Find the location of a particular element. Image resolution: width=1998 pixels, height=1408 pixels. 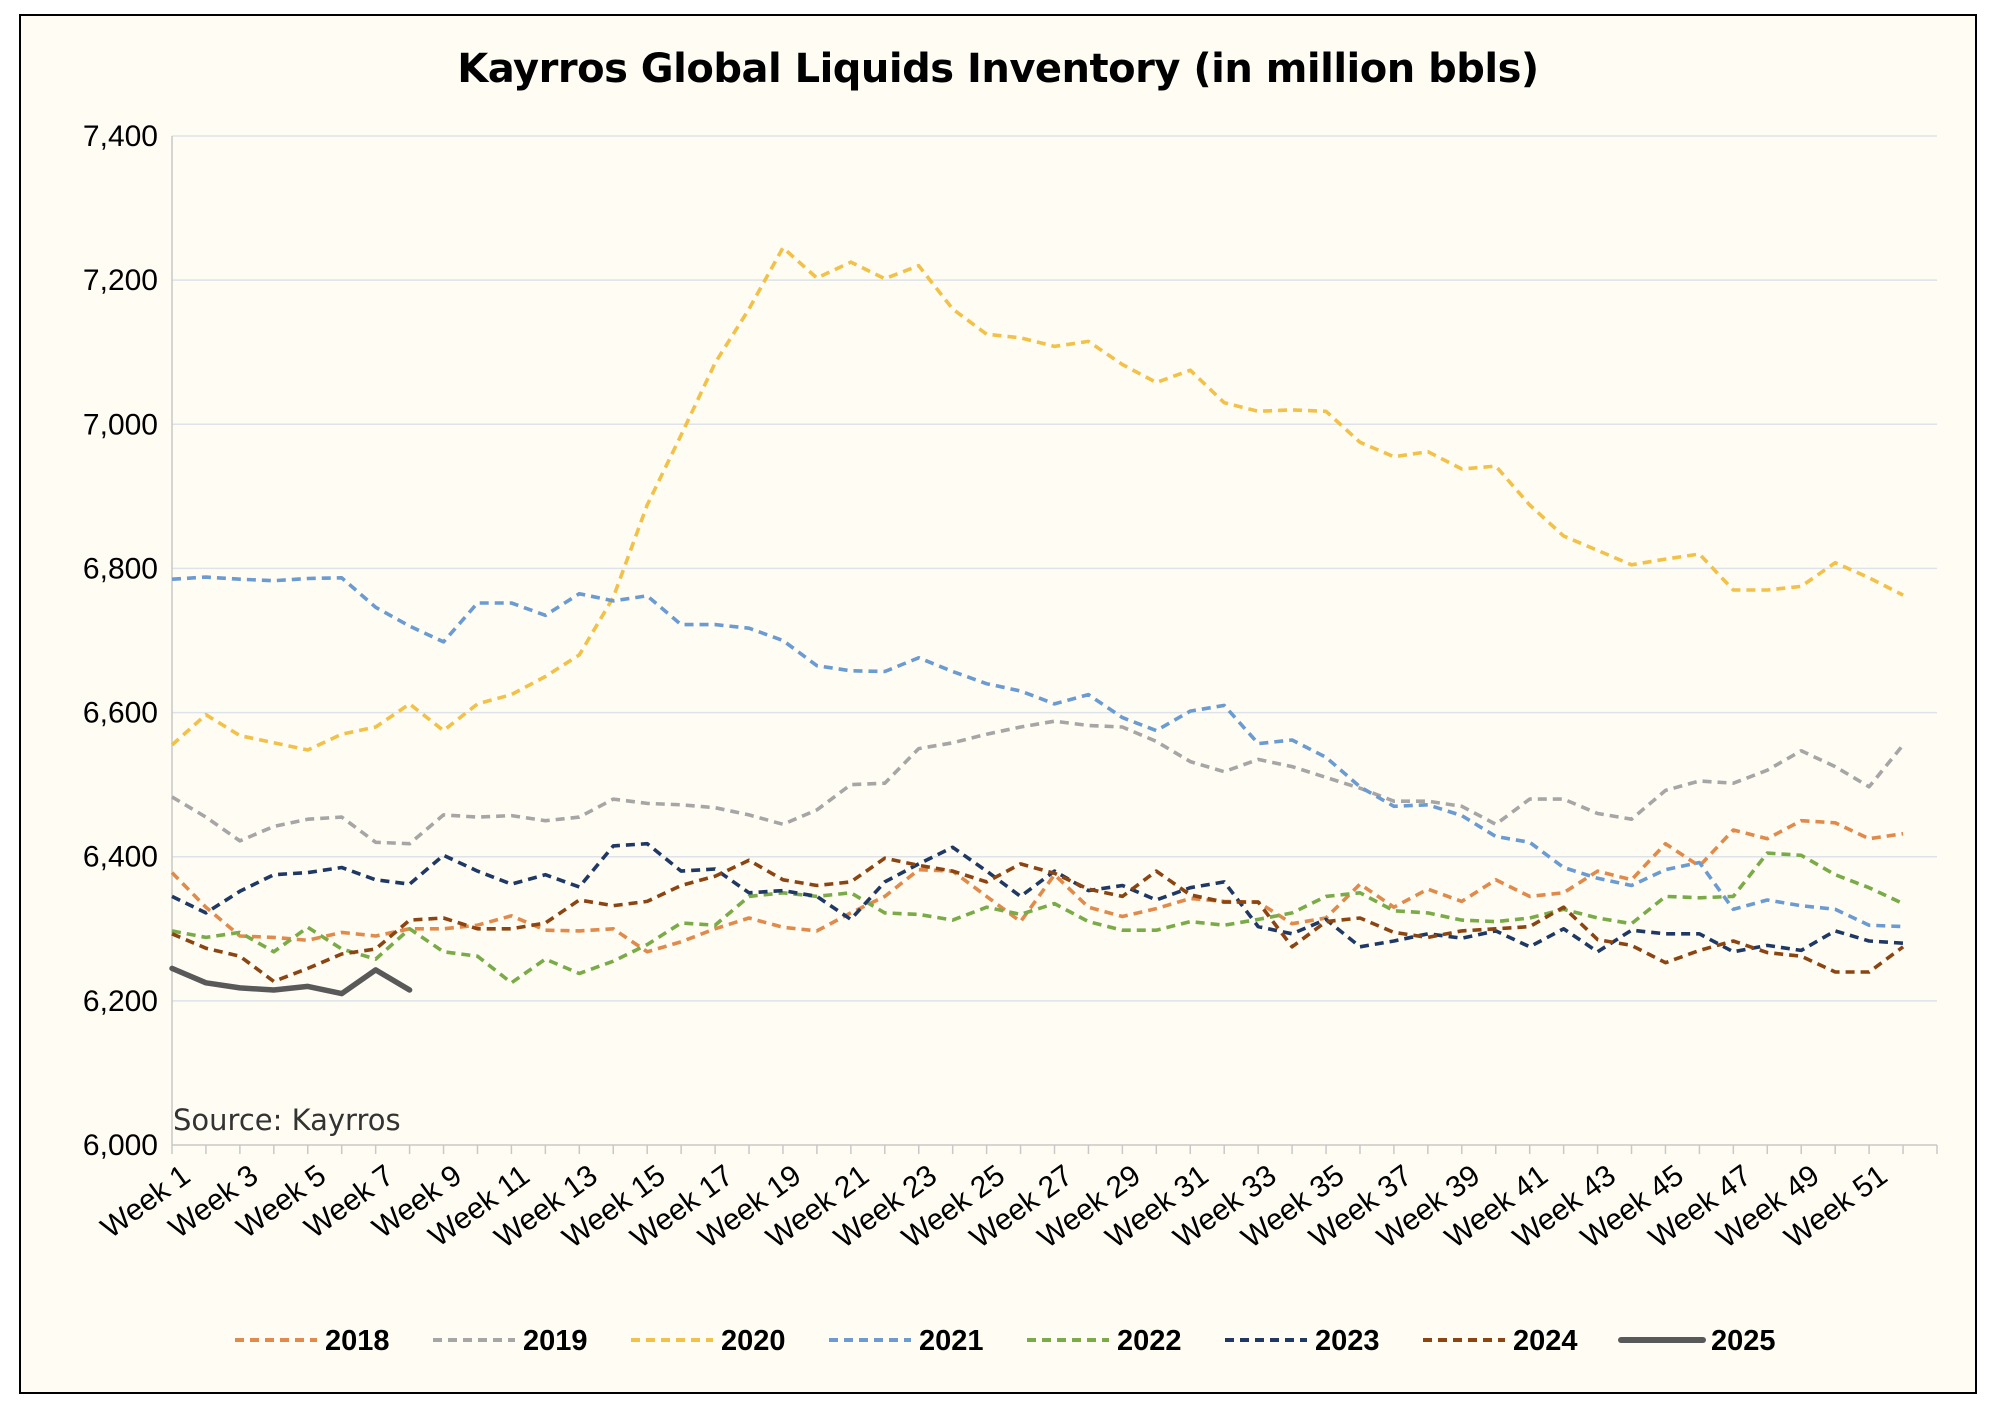

legend-label-2024: 2024 is located at coordinates (1545, 1341).